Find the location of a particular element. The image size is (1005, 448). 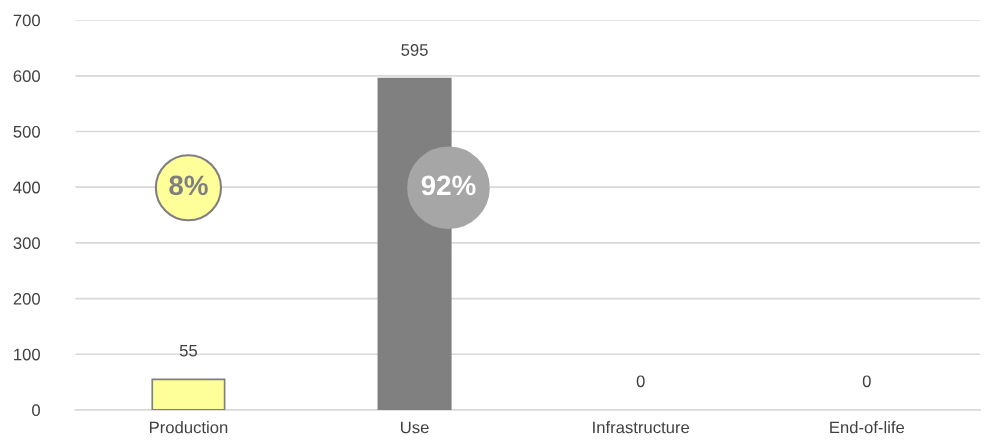

y-tick-label: 500 is located at coordinates (26, 131).